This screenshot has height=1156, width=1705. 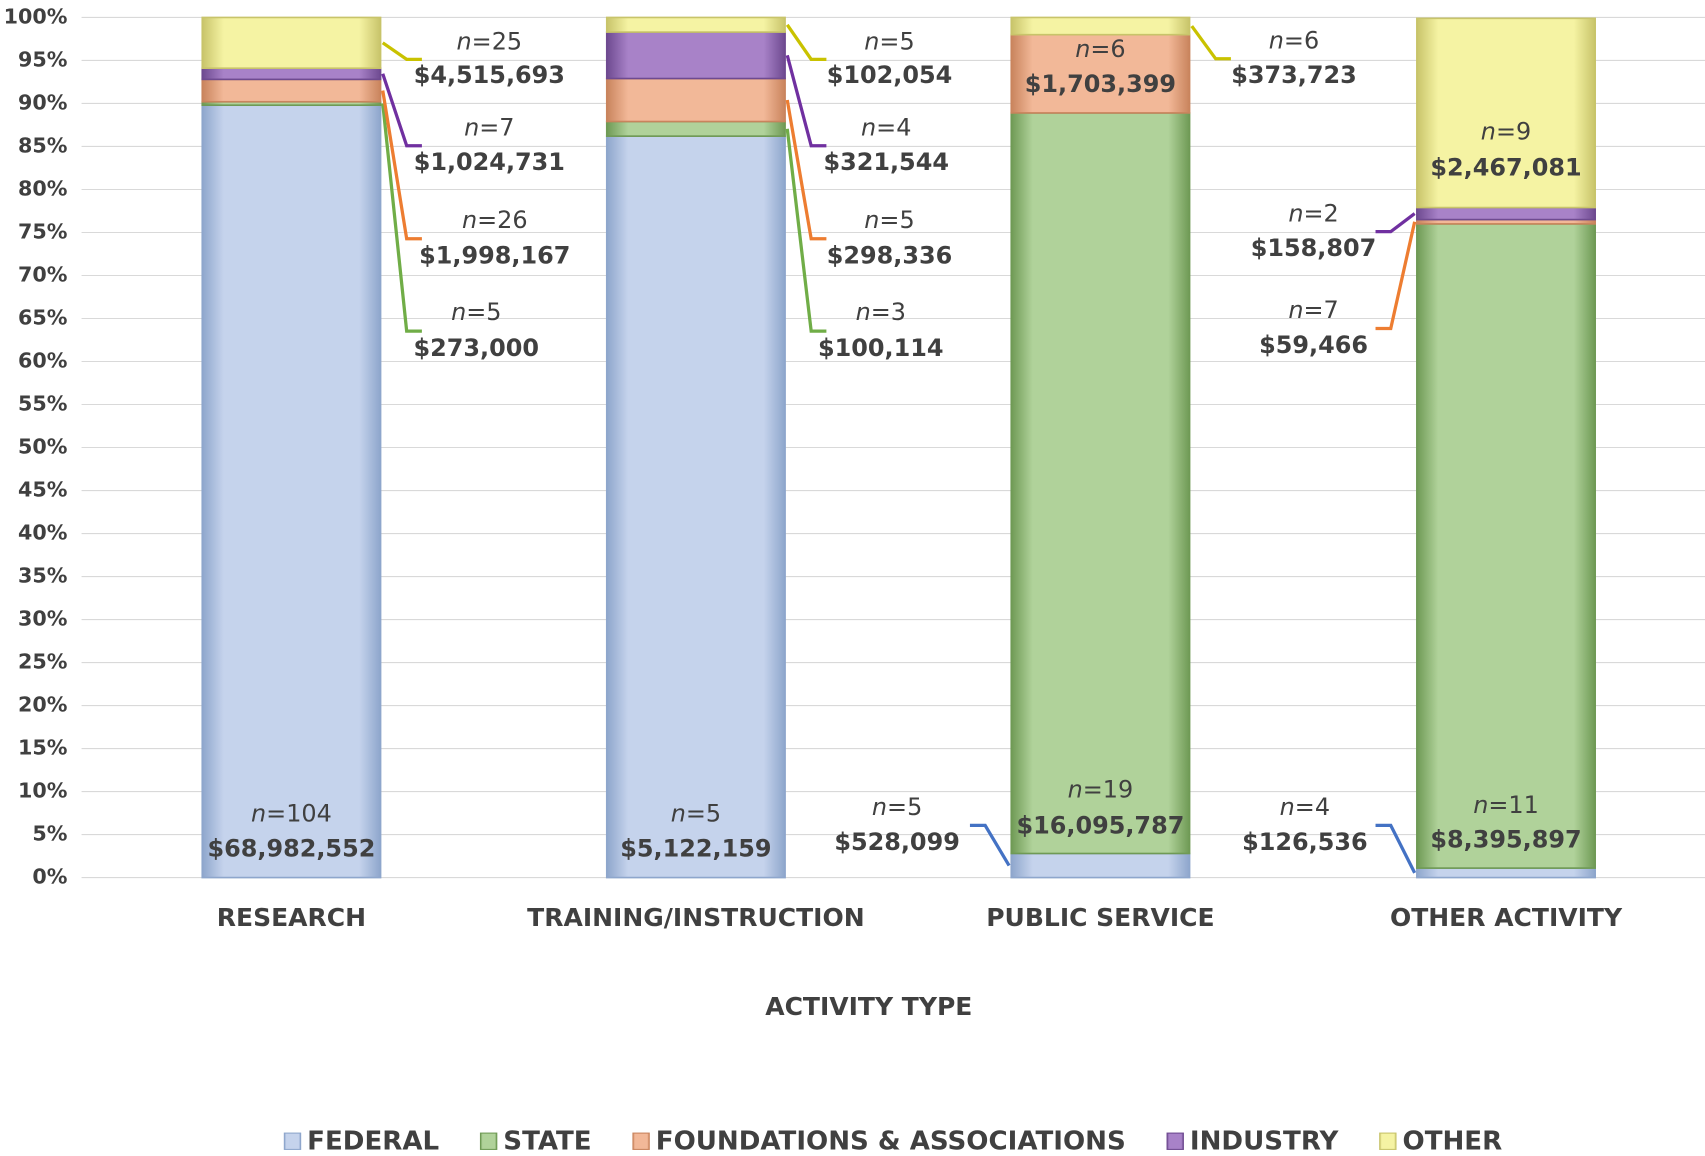 I want to click on legend-label: FEDERAL, so click(x=373, y=1141).